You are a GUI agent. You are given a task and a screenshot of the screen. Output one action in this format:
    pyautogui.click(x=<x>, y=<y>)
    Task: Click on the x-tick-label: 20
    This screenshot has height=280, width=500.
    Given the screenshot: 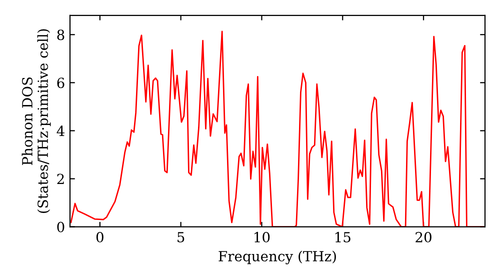 What is the action you would take?
    pyautogui.click(x=424, y=237)
    